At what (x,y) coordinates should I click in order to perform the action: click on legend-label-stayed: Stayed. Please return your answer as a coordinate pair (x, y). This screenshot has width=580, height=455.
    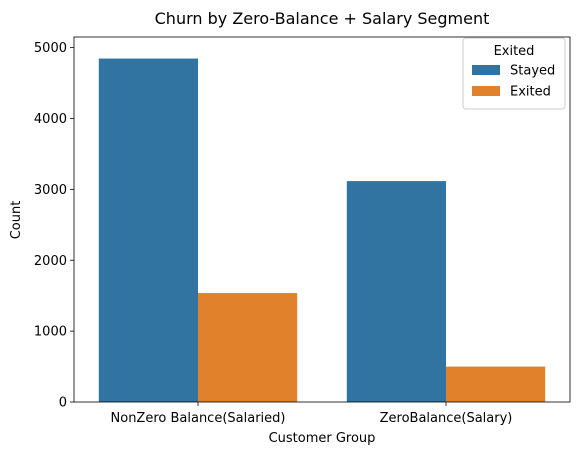
    Looking at the image, I should click on (532, 71).